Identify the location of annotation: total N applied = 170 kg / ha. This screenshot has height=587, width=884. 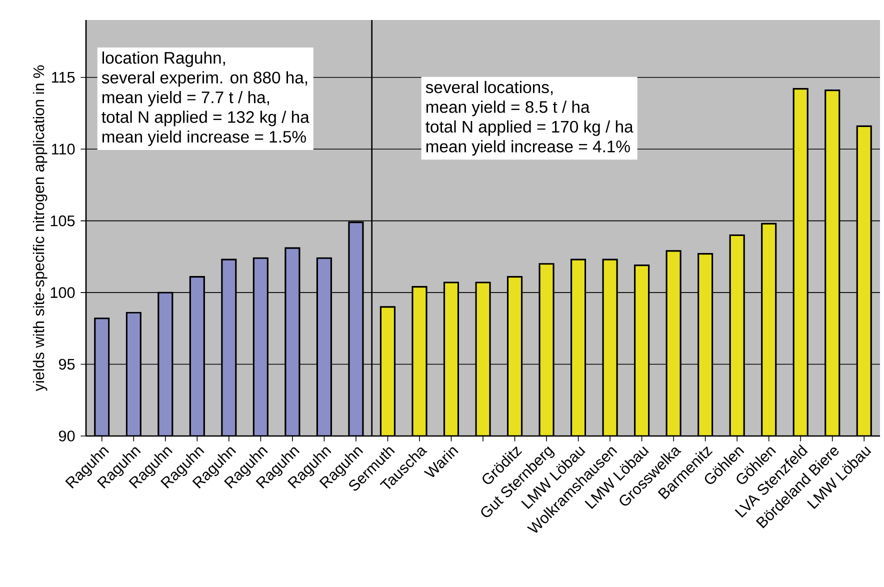
(530, 128).